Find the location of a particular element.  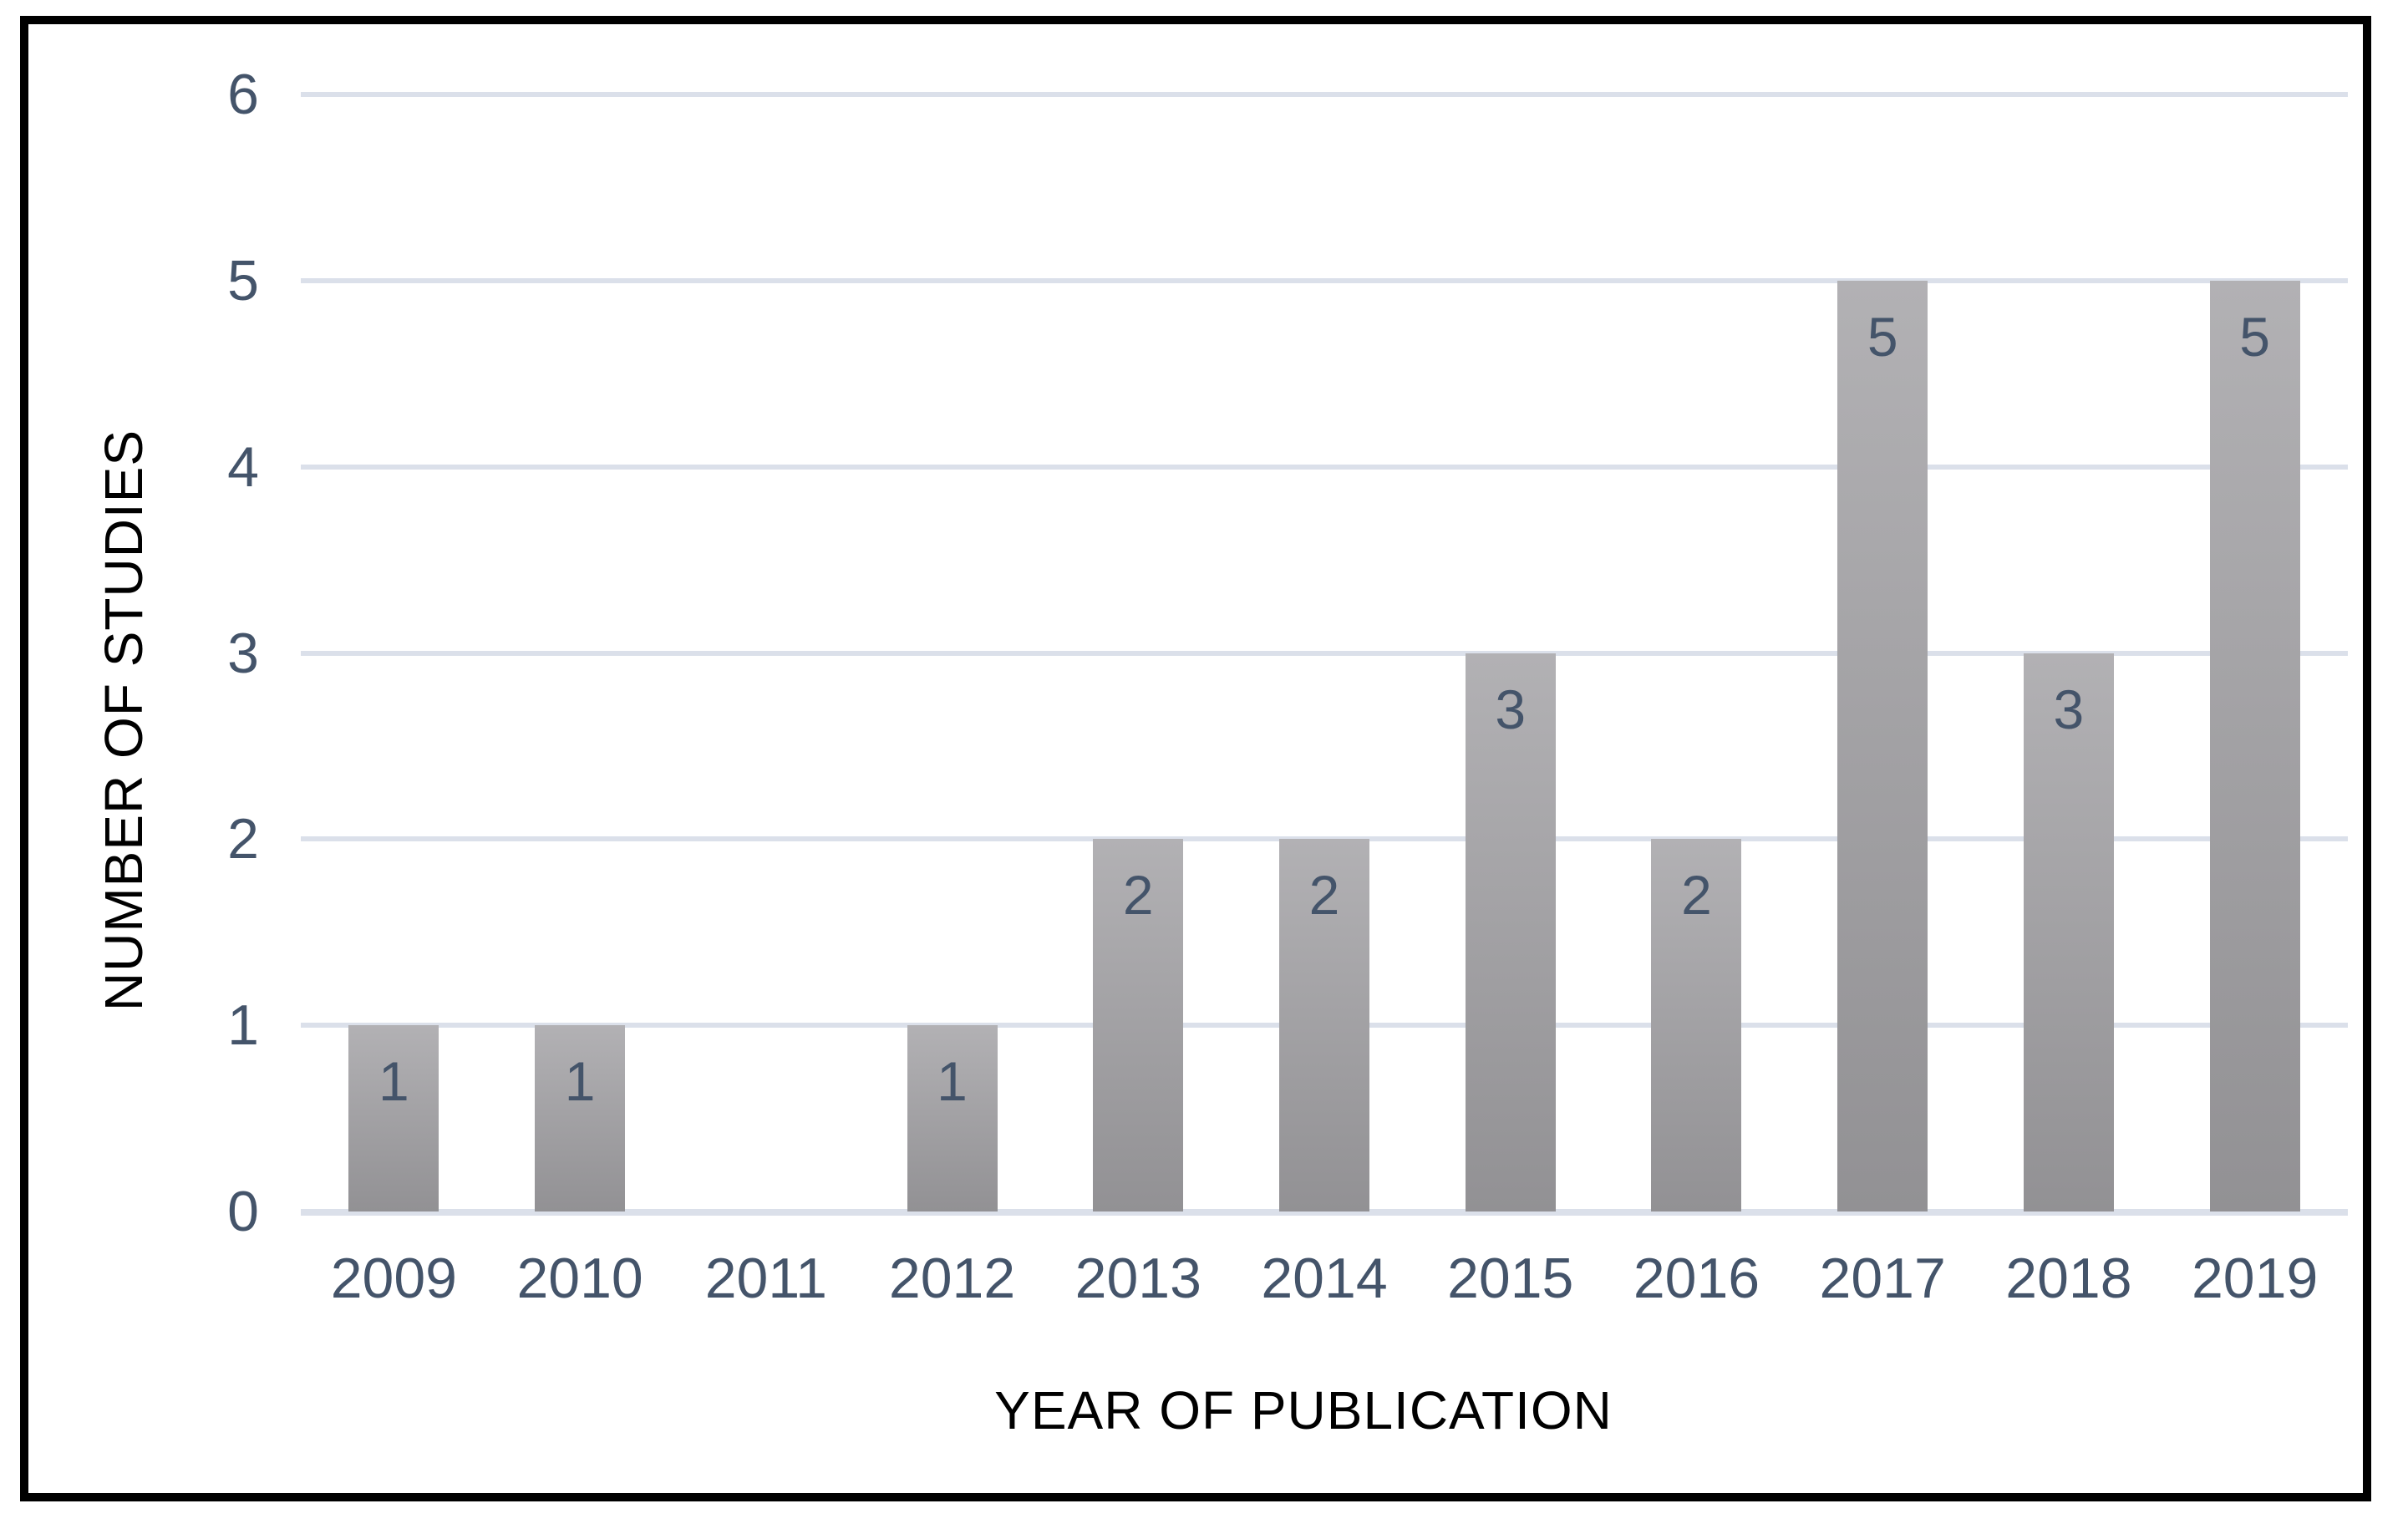

y-tick-label-4: 4 is located at coordinates (243, 466).